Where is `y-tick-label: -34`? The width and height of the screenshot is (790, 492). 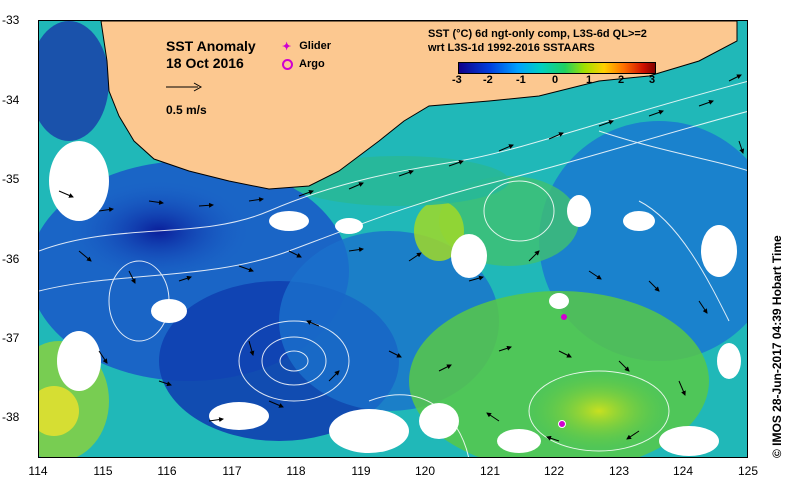
y-tick-label: -34 is located at coordinates (11, 100).